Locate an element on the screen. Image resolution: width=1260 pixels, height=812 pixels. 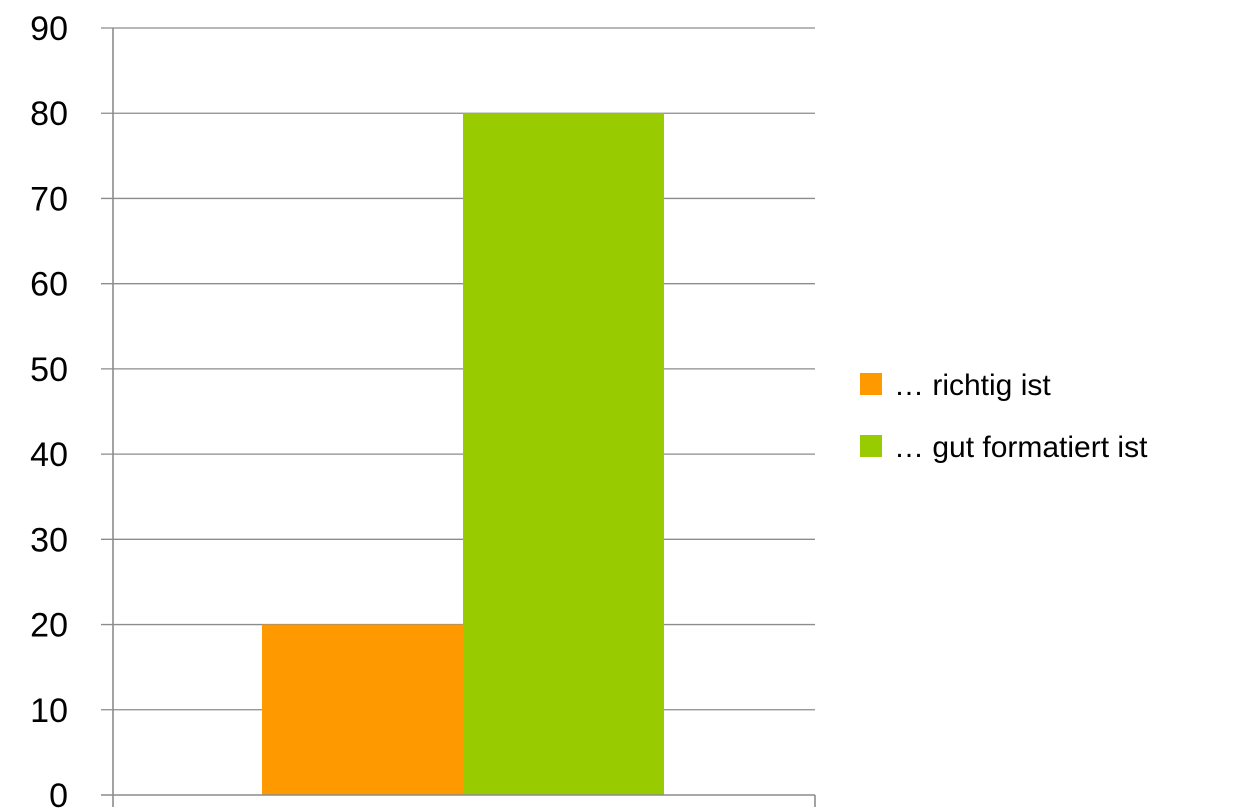
y-tick-label-30: 30 is located at coordinates (49, 540).